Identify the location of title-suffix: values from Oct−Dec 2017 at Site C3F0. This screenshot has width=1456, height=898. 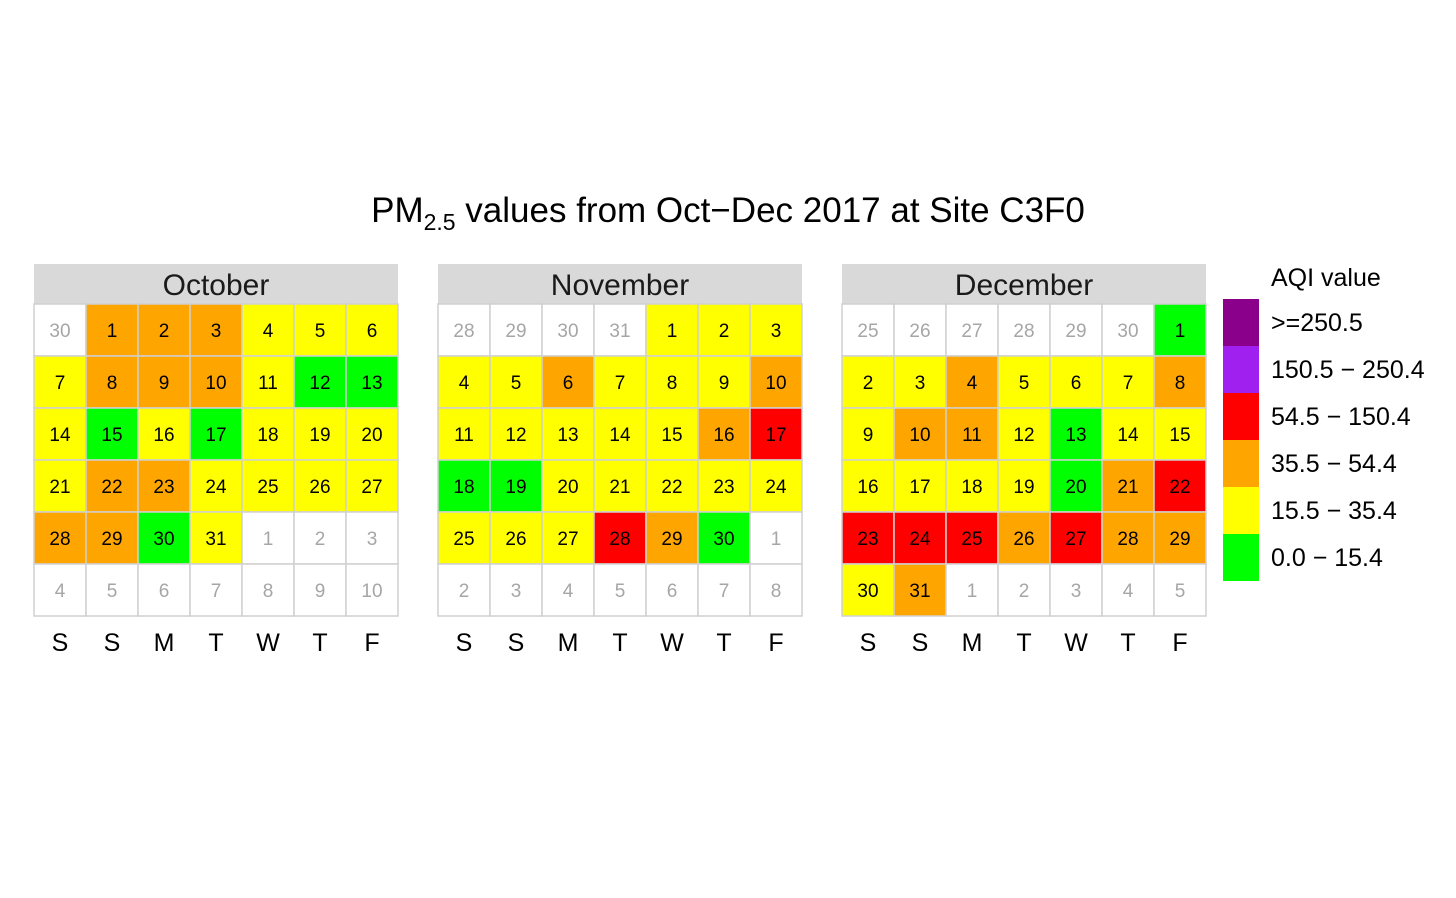
(770, 210).